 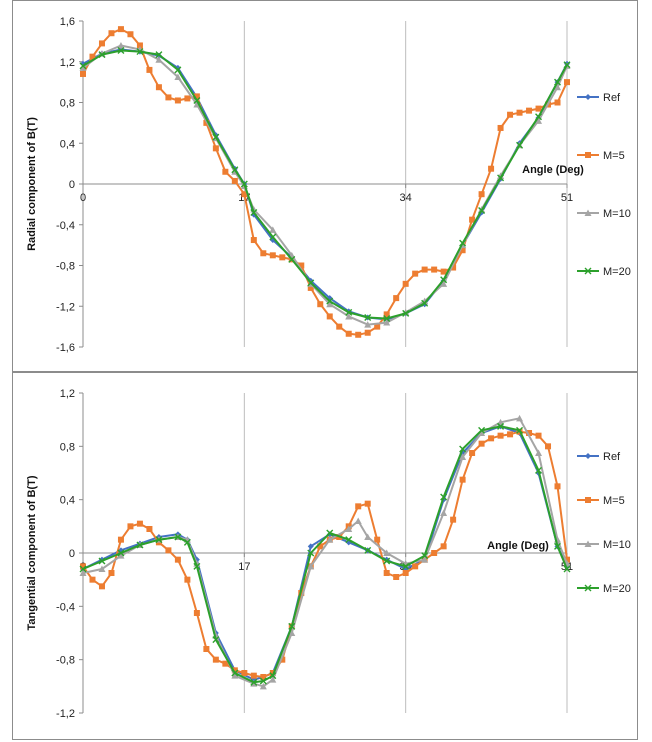 What do you see at coordinates (553, 170) in the screenshot?
I see `x-axis-label: Angle (Deg)` at bounding box center [553, 170].